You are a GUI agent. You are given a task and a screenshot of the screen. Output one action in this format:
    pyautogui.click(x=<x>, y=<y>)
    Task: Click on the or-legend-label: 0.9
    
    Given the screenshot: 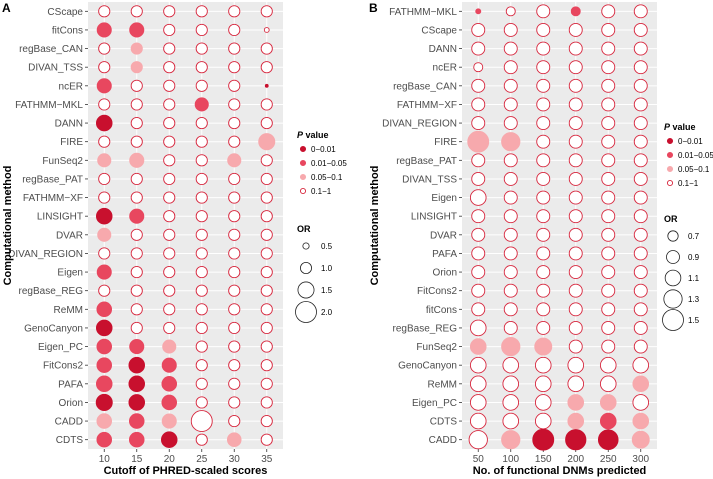 What is the action you would take?
    pyautogui.click(x=694, y=257)
    